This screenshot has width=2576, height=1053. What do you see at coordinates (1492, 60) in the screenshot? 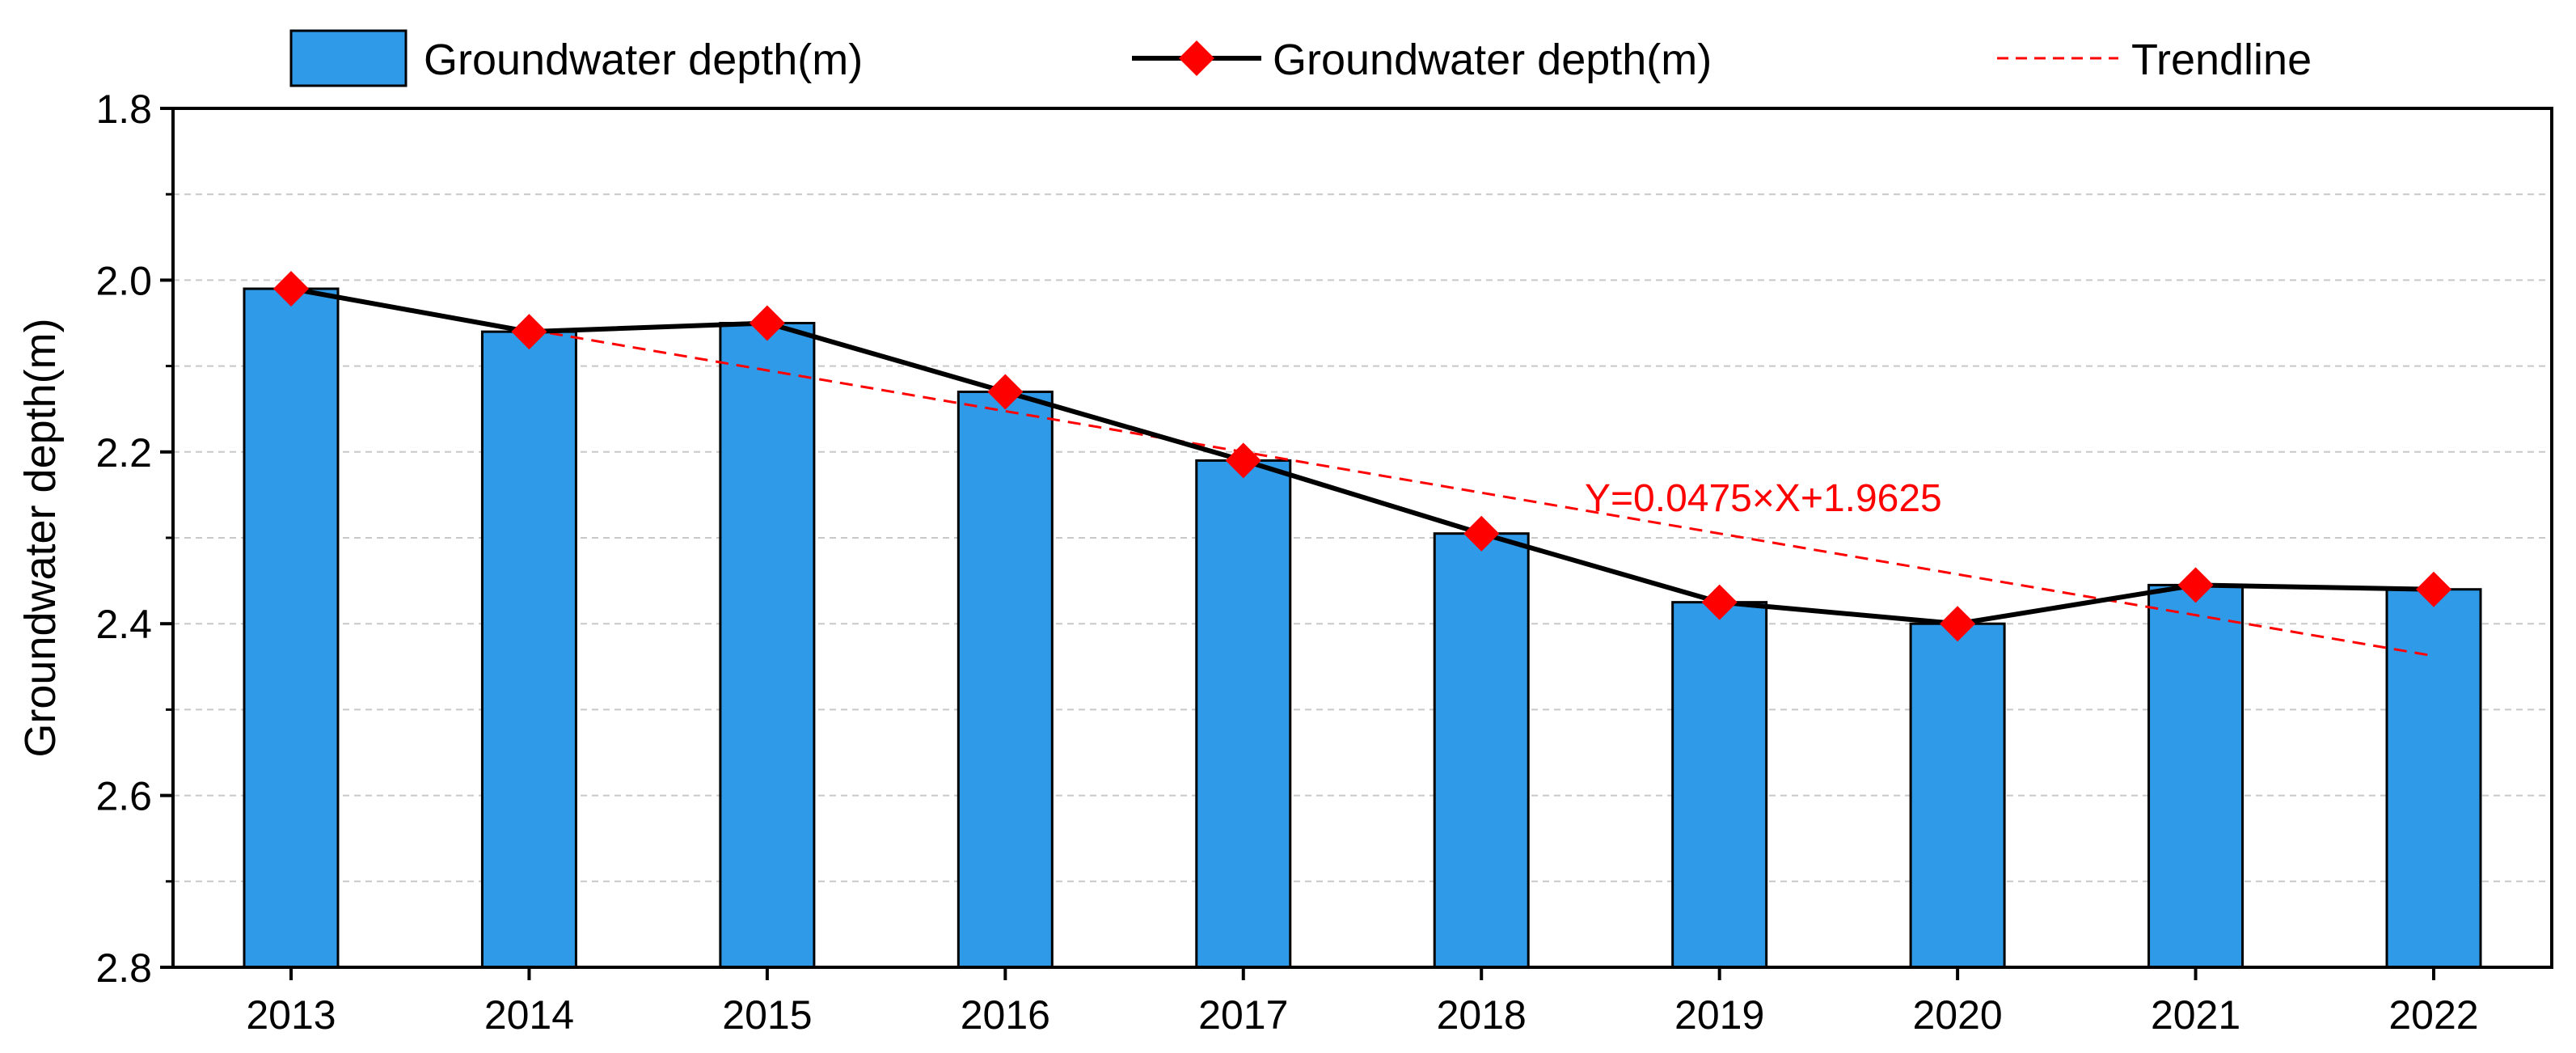
I see `legend-line-label: Groundwater depth(m)` at bounding box center [1492, 60].